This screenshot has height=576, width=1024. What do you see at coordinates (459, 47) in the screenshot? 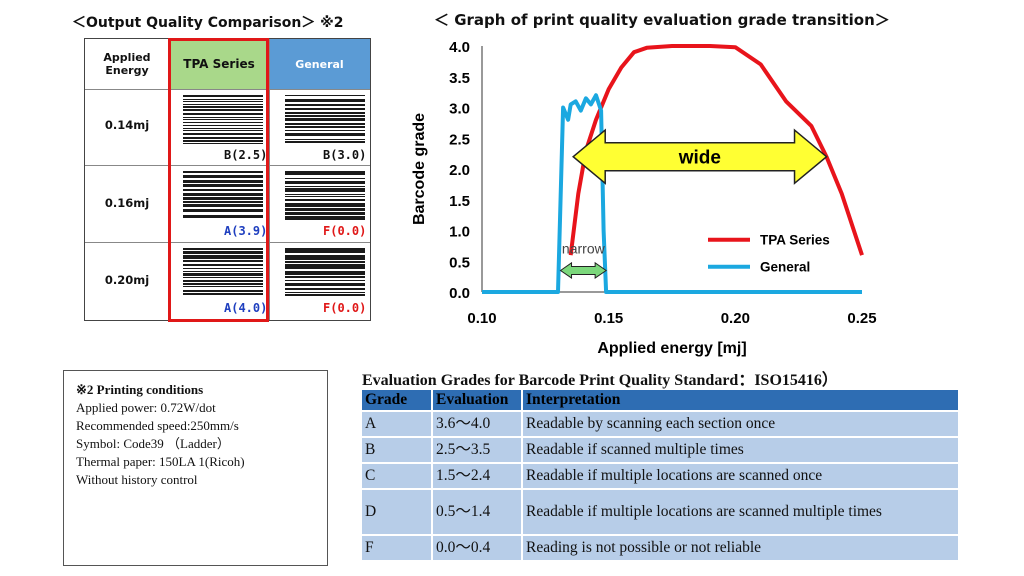
I see `y-tick-label: 4.0` at bounding box center [459, 47].